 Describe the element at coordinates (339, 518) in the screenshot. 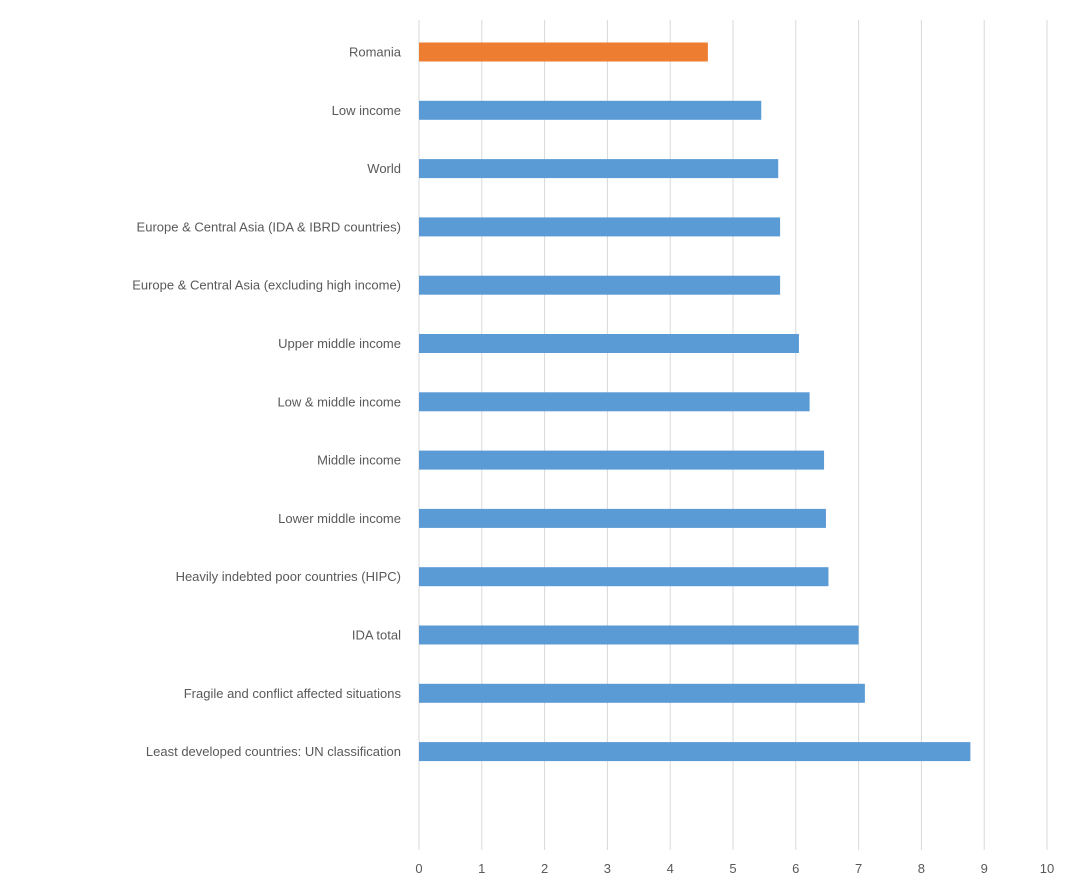

I see `category-label: Lower middle income` at that location.